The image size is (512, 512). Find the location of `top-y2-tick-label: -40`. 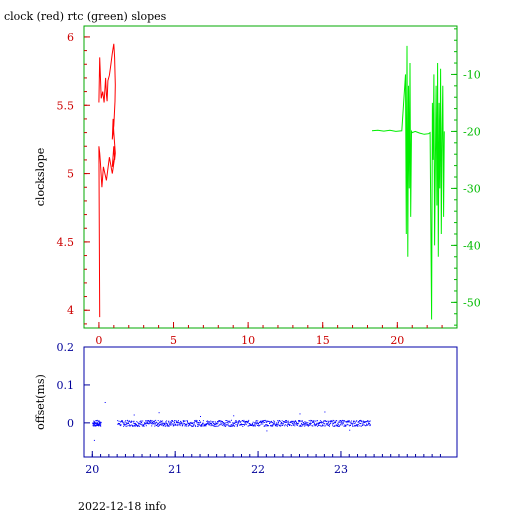

top-y2-tick-label: -40 is located at coordinates (472, 245).